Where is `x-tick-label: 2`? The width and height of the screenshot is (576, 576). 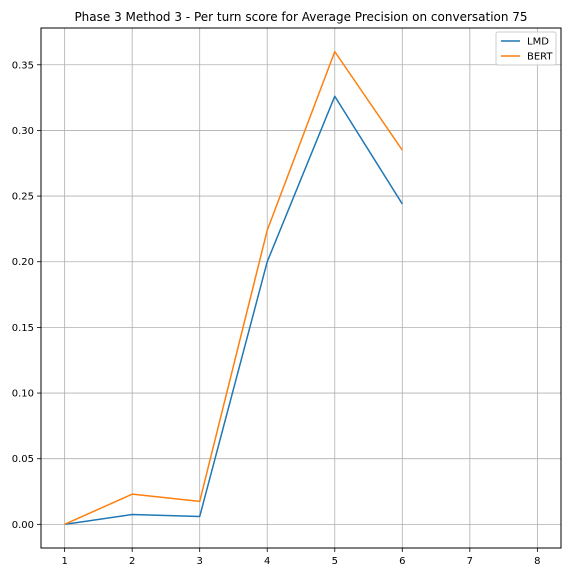 x-tick-label: 2 is located at coordinates (132, 561).